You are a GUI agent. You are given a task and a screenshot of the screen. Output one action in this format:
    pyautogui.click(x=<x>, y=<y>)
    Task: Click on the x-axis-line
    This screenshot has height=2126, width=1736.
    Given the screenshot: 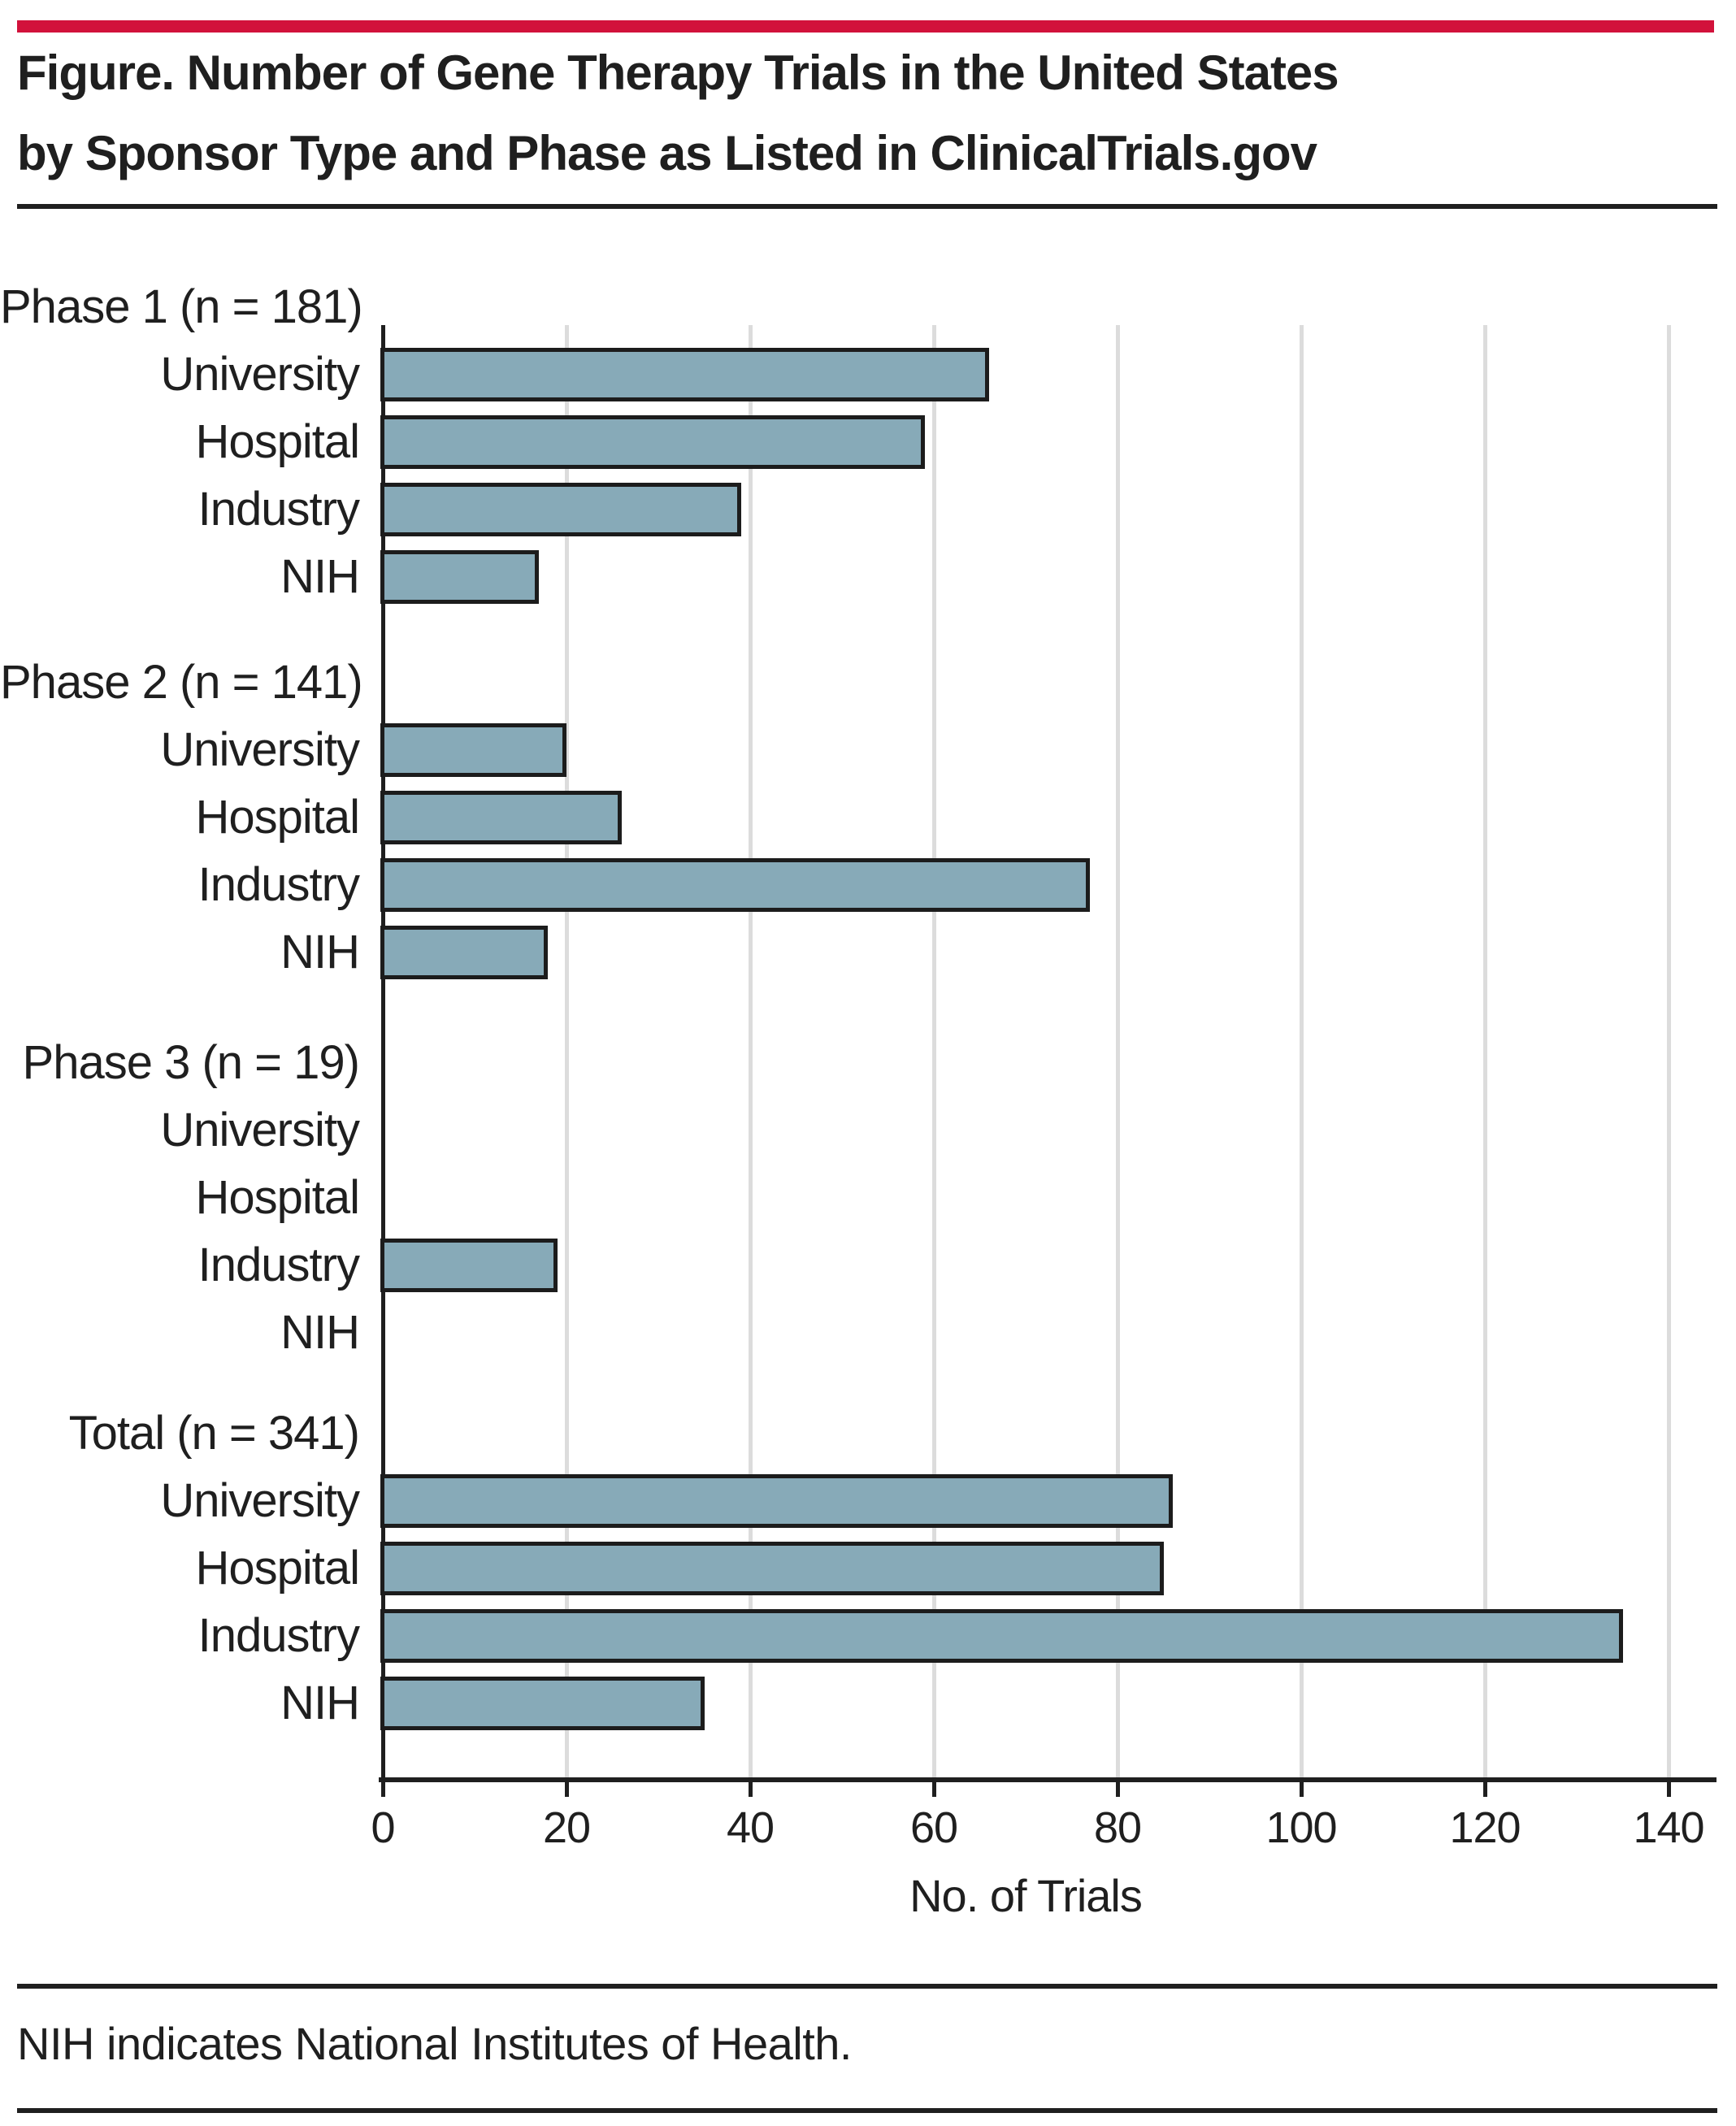 What is the action you would take?
    pyautogui.click(x=1047, y=1779)
    